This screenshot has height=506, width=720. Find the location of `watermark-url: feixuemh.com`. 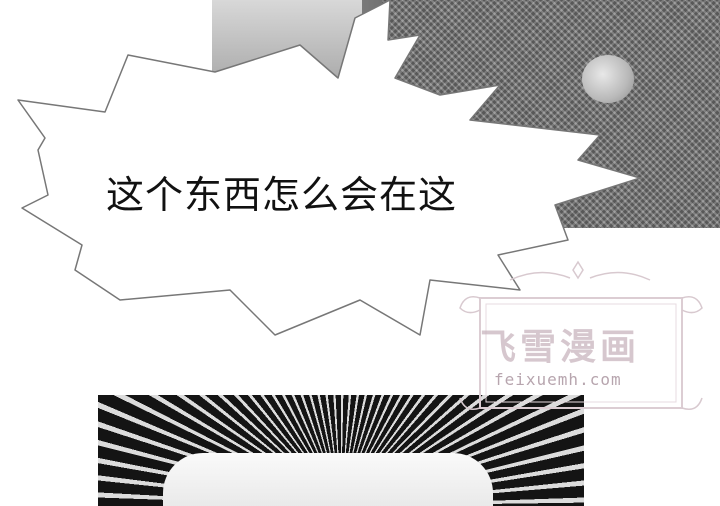

watermark-url: feixuemh.com is located at coordinates (558, 379).